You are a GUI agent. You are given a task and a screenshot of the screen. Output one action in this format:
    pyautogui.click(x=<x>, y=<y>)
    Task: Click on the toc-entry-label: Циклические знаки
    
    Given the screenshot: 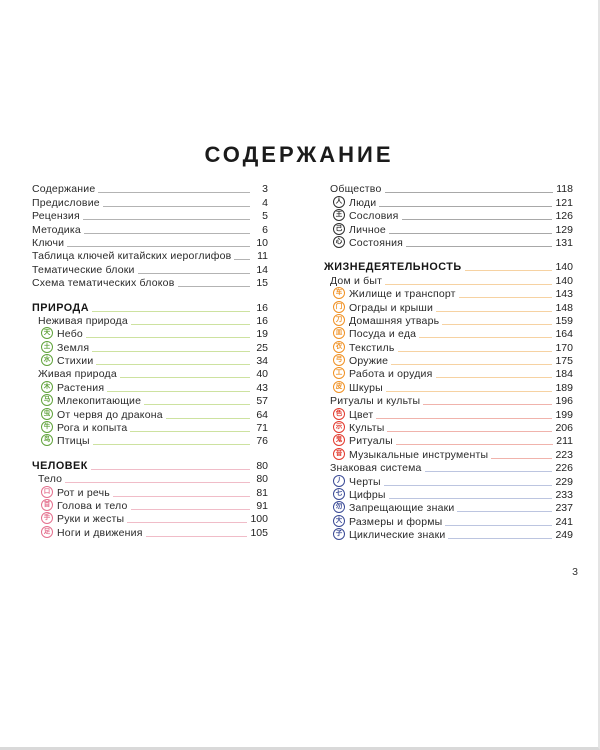 What is the action you would take?
    pyautogui.click(x=397, y=535)
    